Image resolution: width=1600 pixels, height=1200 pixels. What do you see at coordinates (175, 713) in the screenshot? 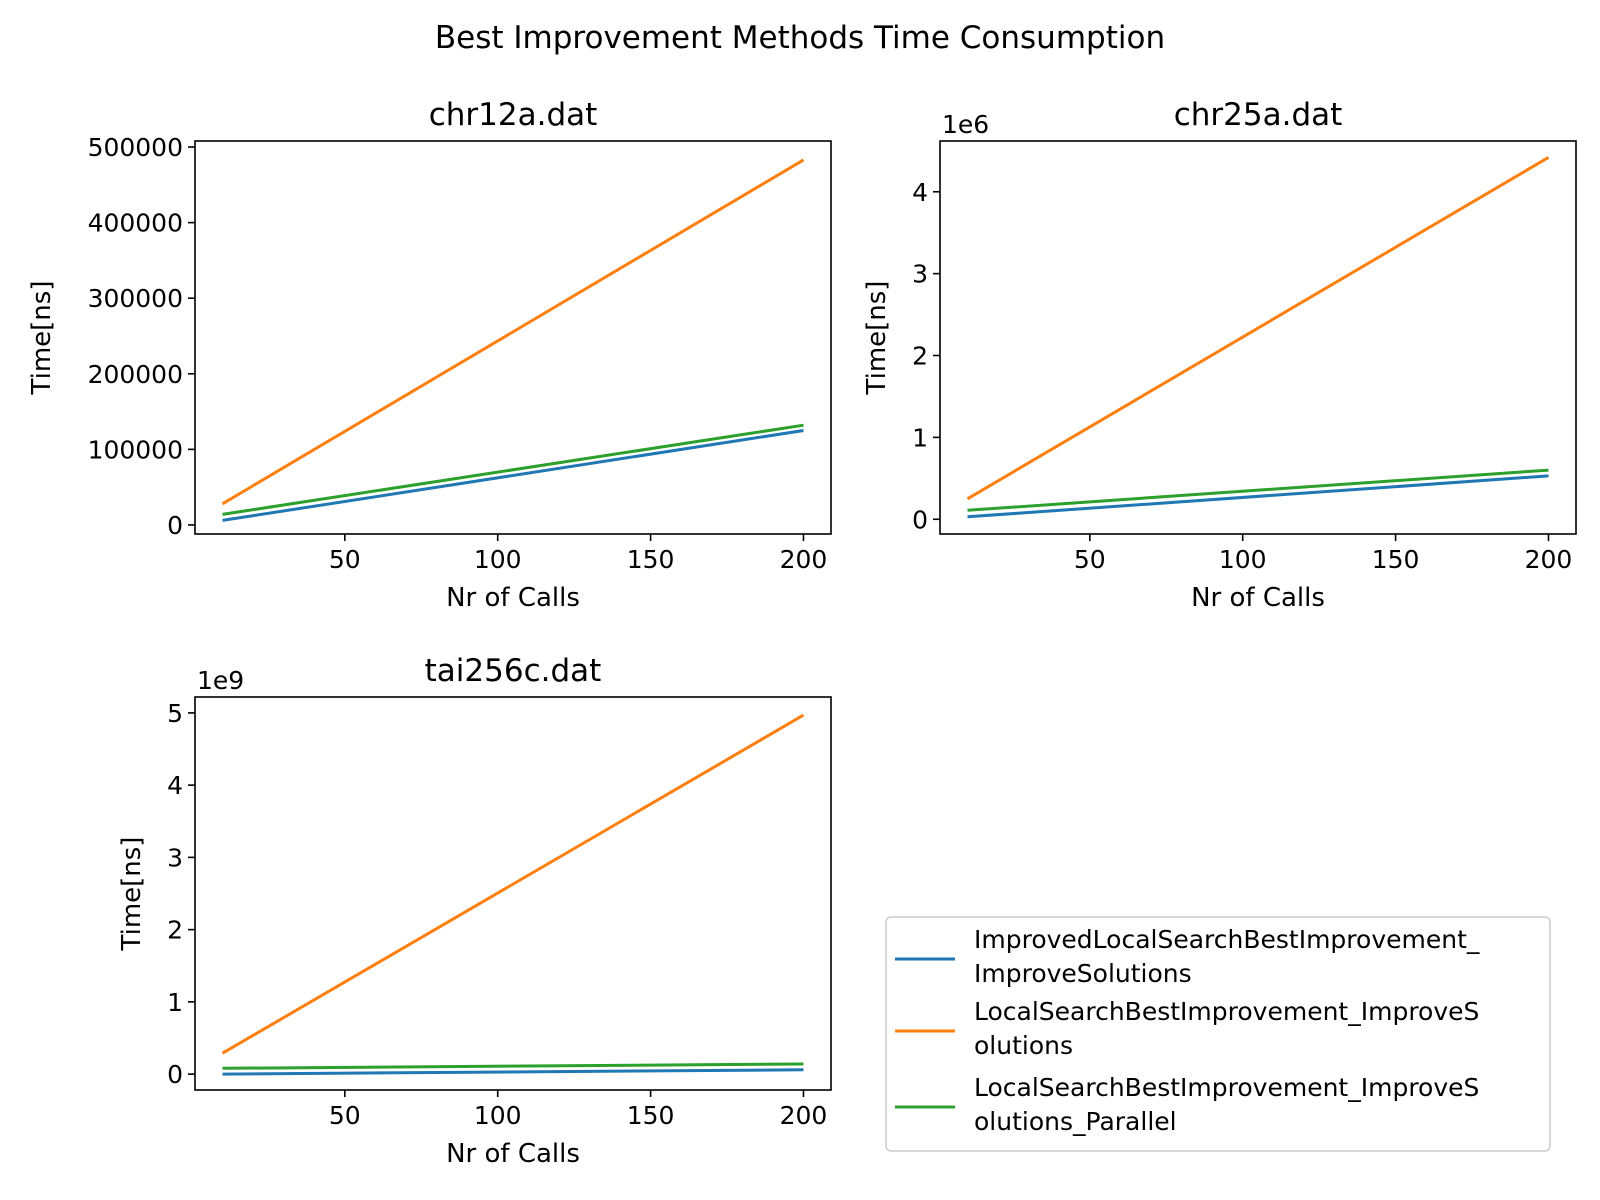
I see `y-tick-label: 5` at bounding box center [175, 713].